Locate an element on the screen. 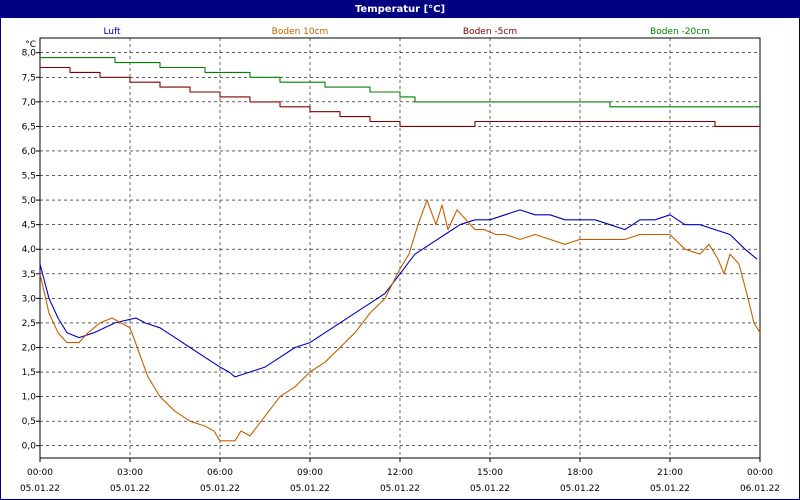  series-line-boden-5cm is located at coordinates (400, 96).